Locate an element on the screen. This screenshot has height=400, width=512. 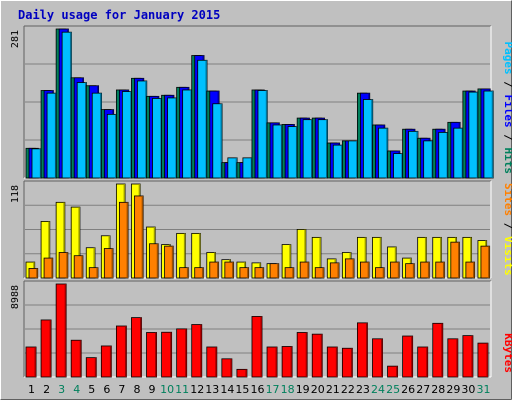
day-label-17: 17 is located at coordinates (273, 389).